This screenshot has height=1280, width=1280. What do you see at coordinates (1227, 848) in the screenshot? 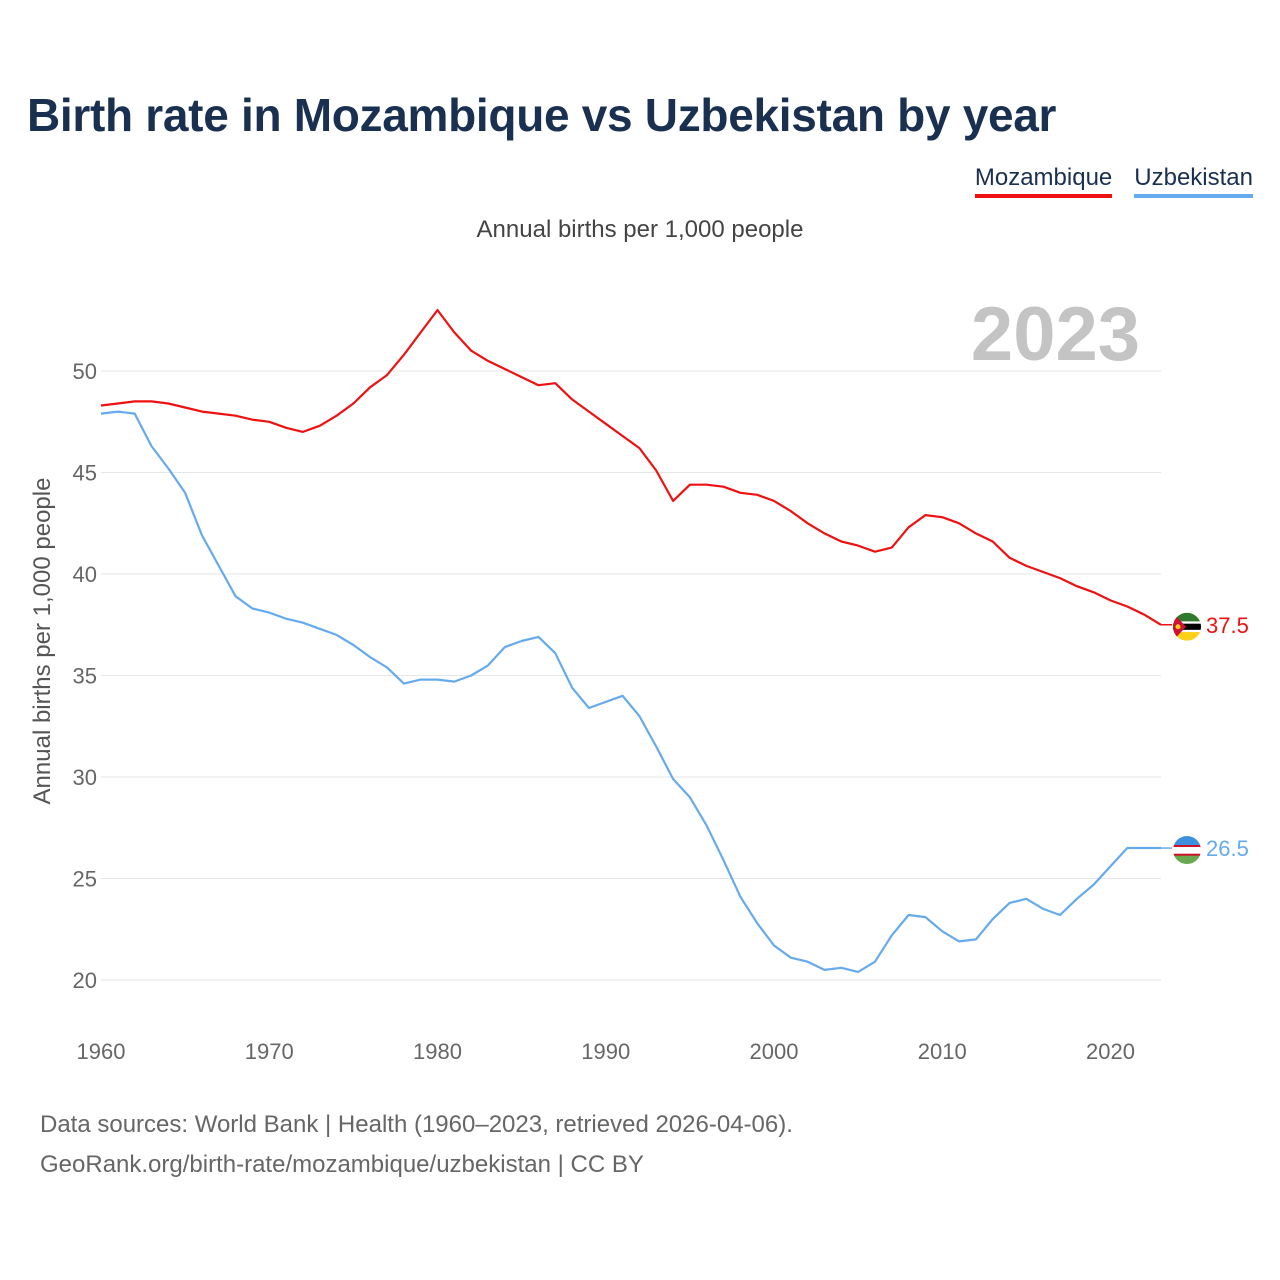
I see `end-value-label: 26.5` at bounding box center [1227, 848].